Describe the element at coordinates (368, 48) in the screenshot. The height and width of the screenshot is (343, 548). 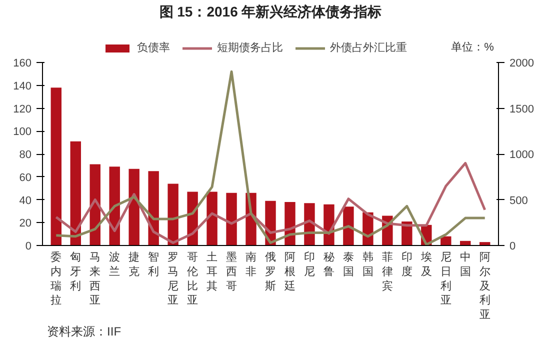
I see `legend-label: 外债占外汇比重` at that location.